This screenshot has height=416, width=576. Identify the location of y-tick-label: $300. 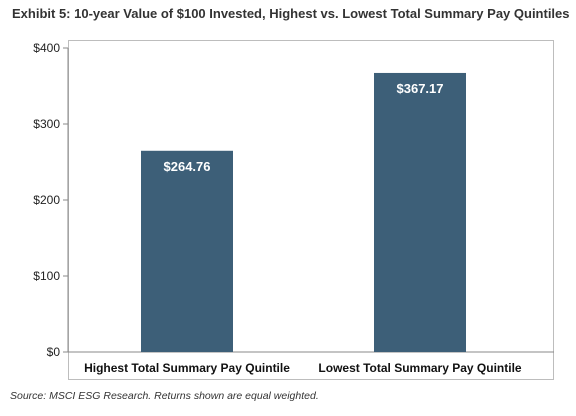
(46, 124).